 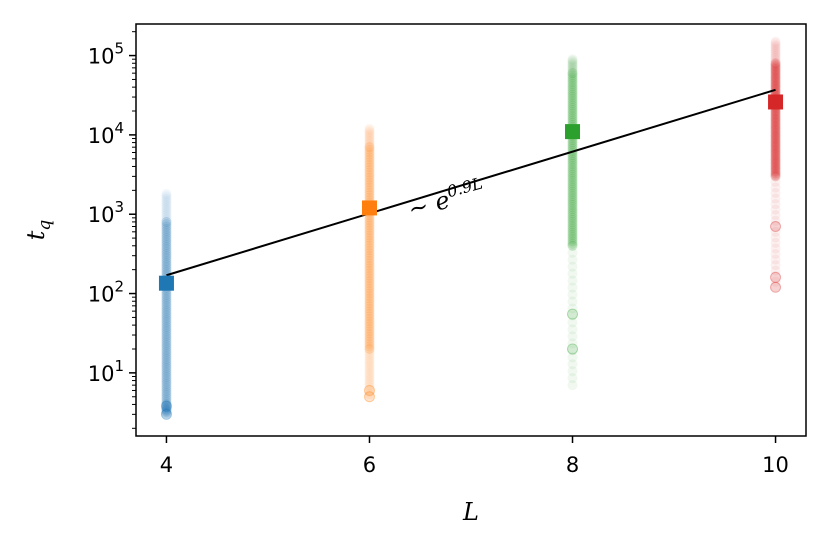 I want to click on y-tick-label: 105, so click(x=106, y=54).